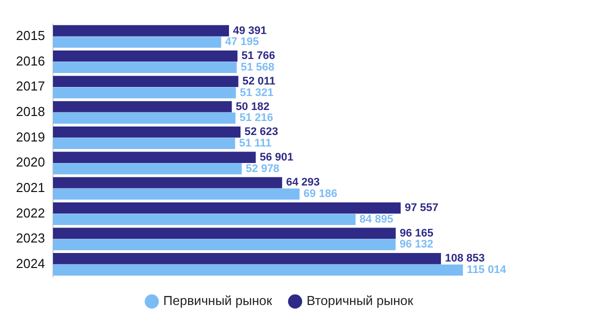 This screenshot has height=326, width=600. I want to click on data-label: 69 186, so click(321, 194).